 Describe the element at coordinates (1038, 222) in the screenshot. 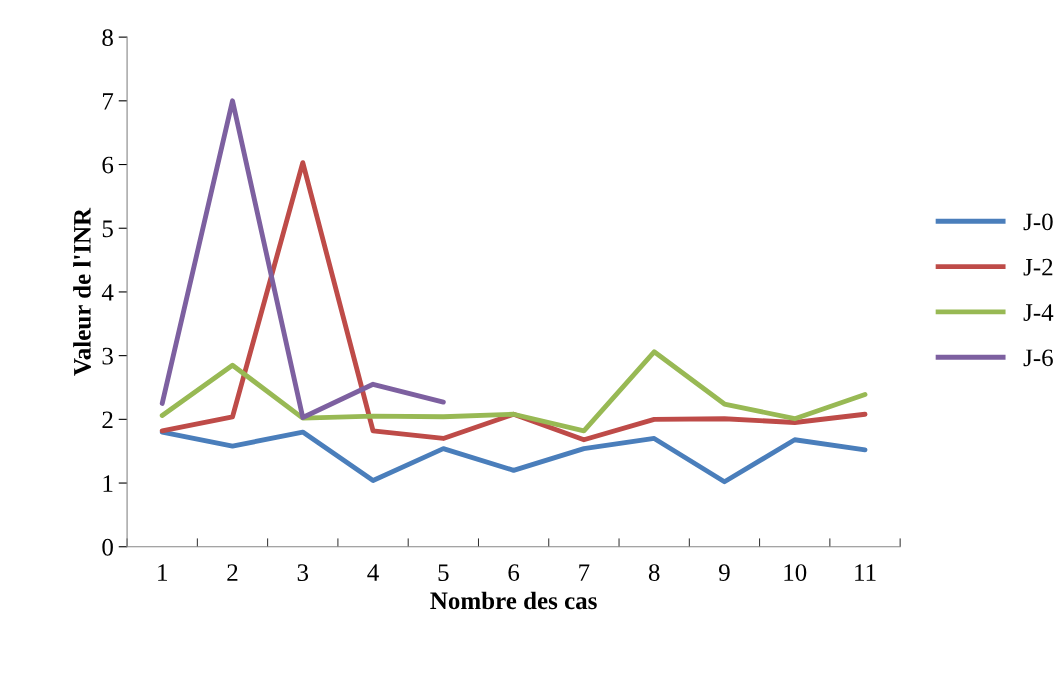

I see `legend-label: J-0` at that location.